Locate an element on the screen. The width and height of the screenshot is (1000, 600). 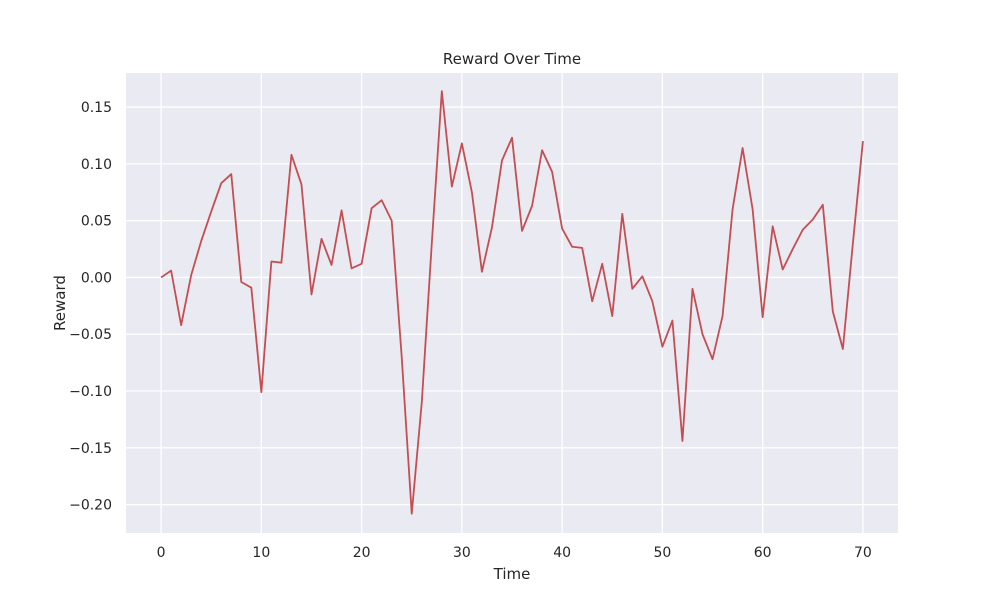
y-tick-label: −0.10 is located at coordinates (90, 392).